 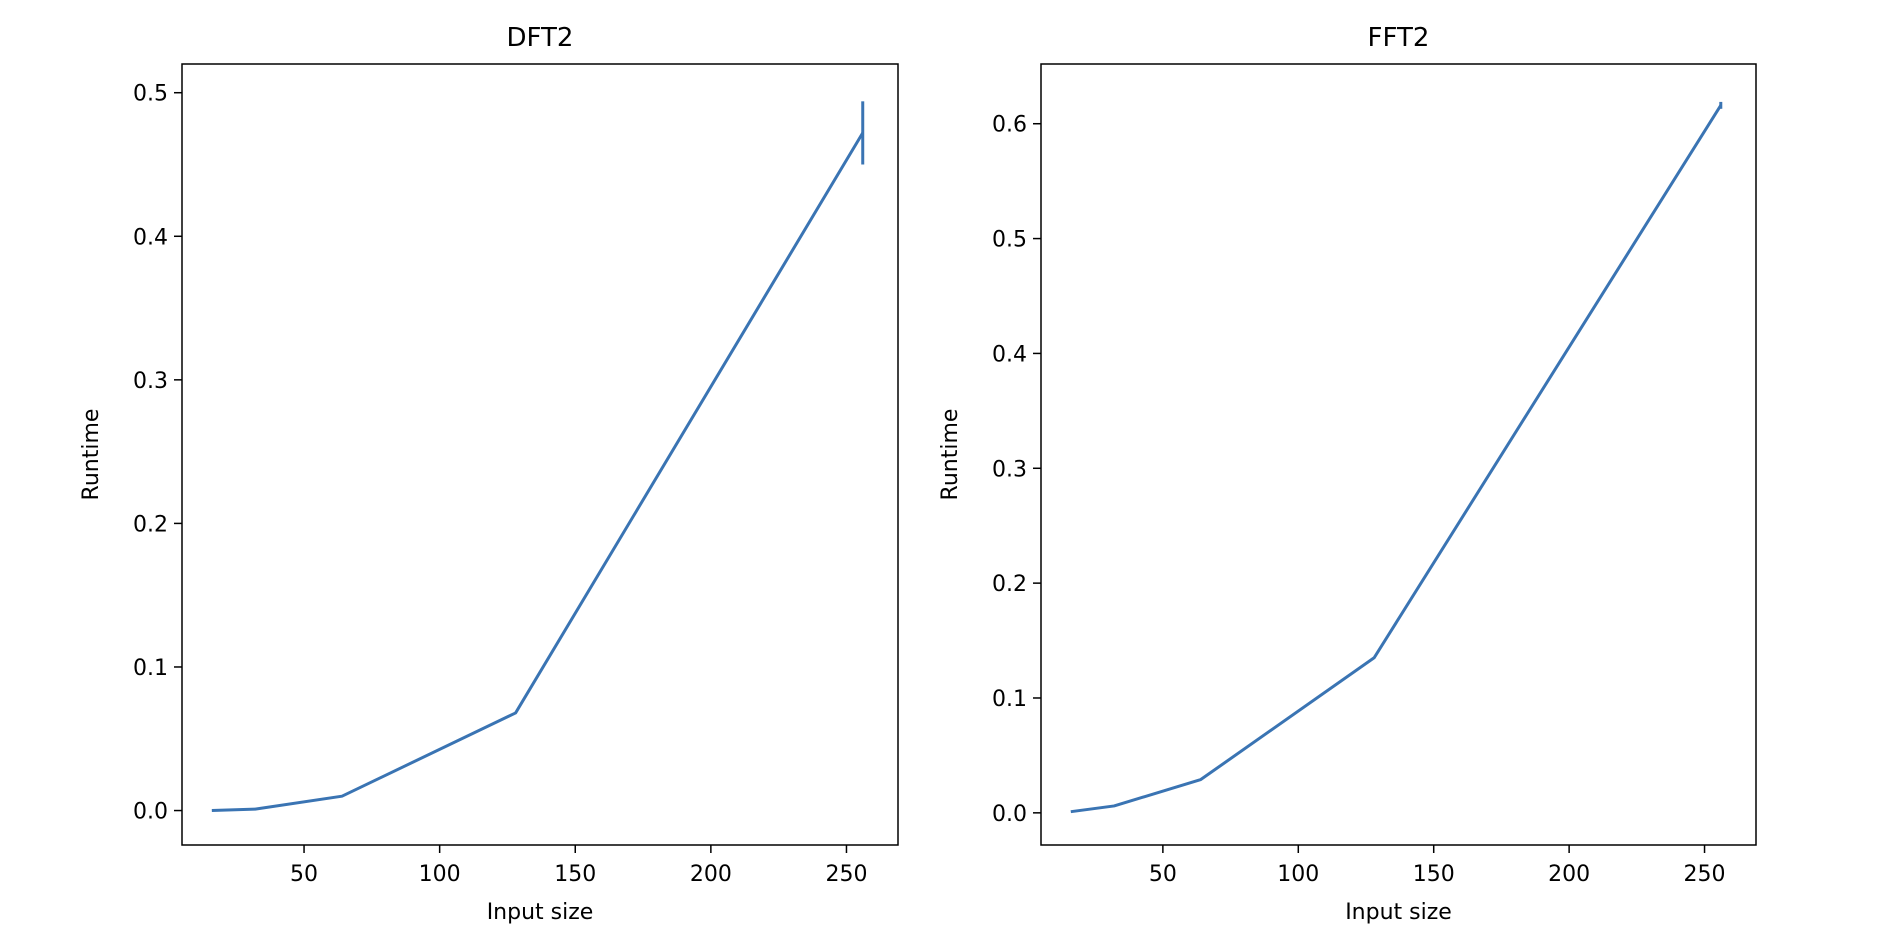 I want to click on dft2-x-tick-label: 250, so click(x=846, y=874).